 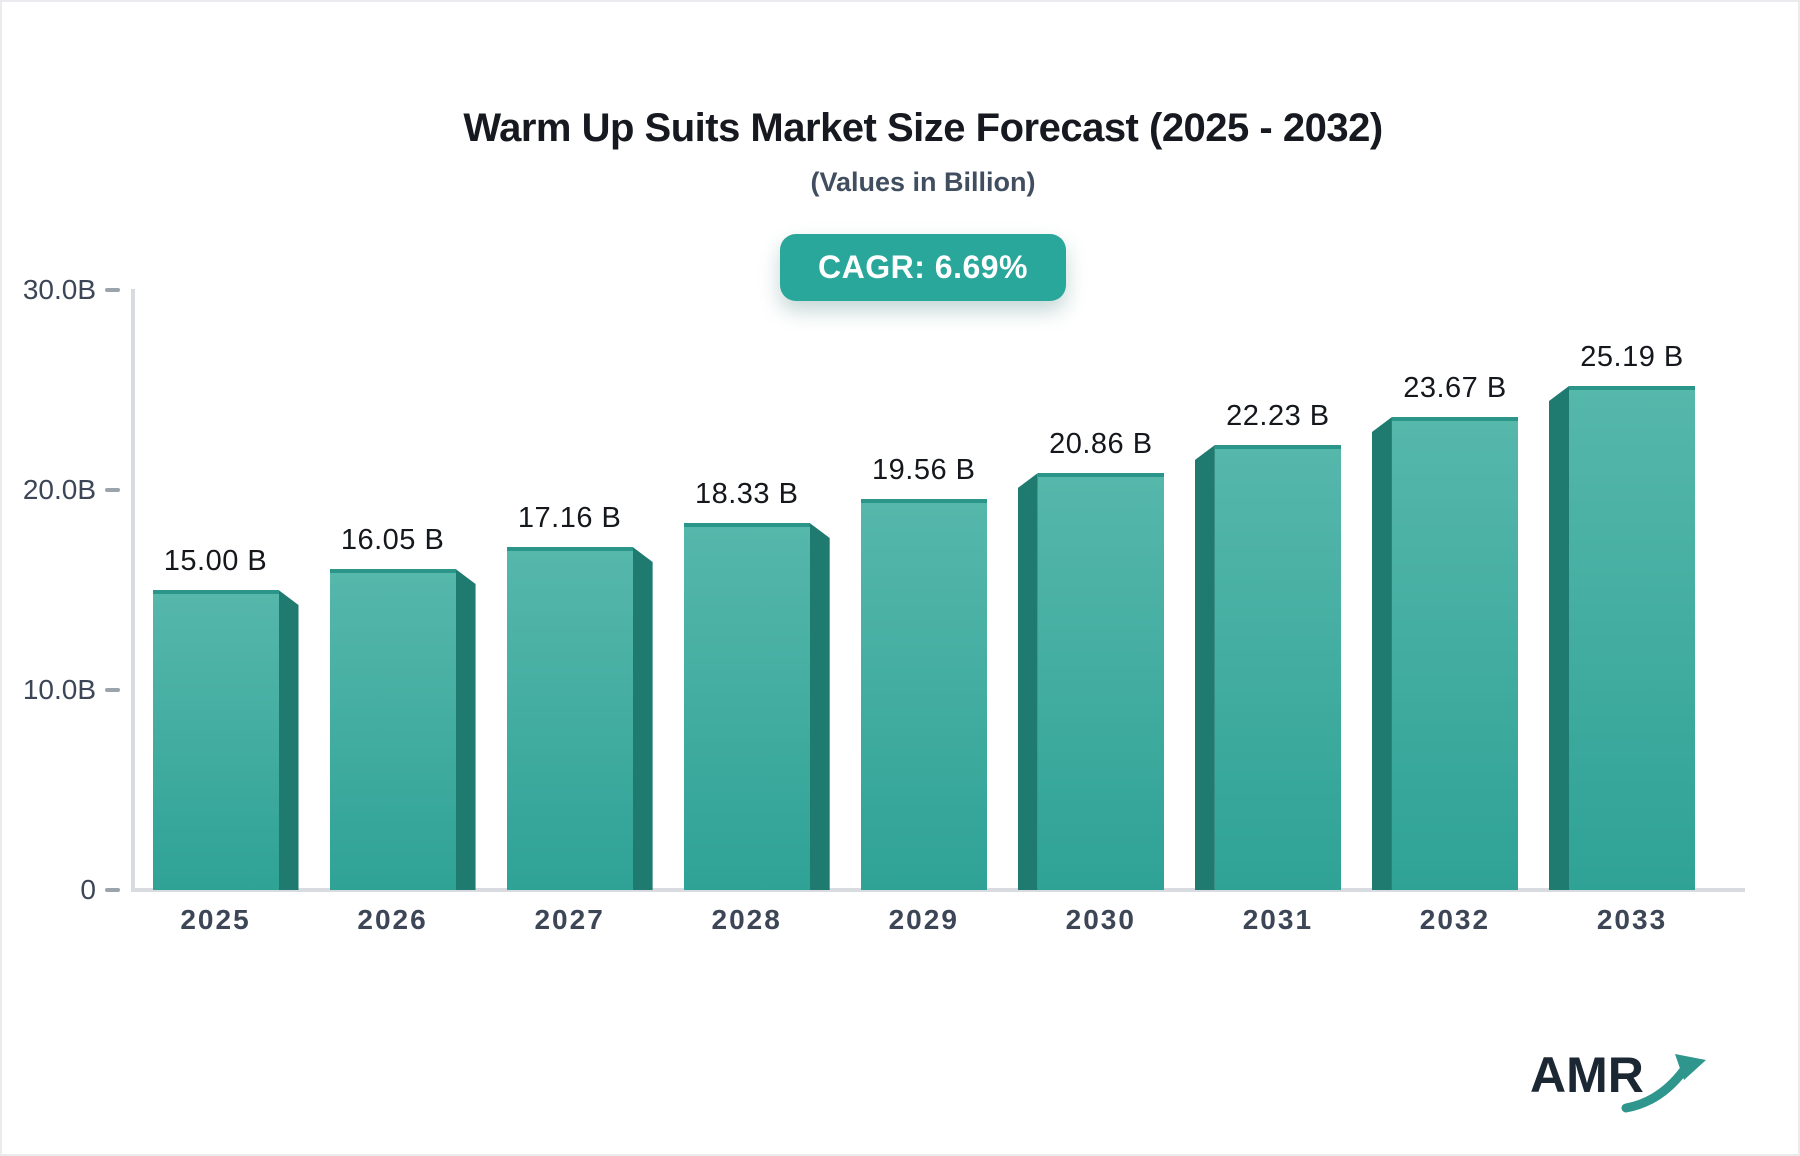 I want to click on bar-value-label: 17.16 B, so click(x=569, y=518).